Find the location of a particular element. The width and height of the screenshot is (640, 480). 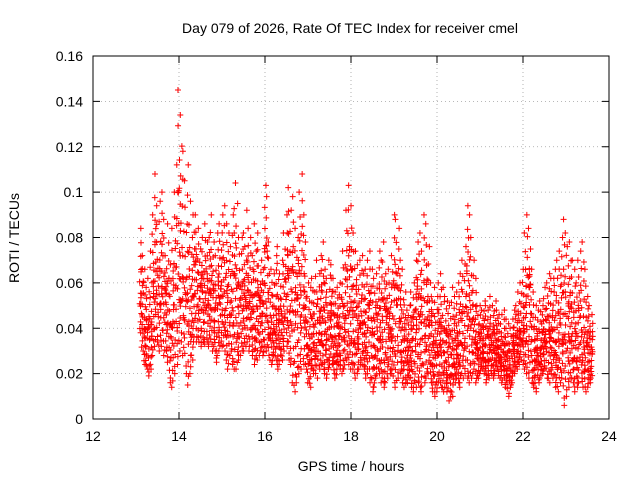

x-tick-label: 24 is located at coordinates (609, 436).